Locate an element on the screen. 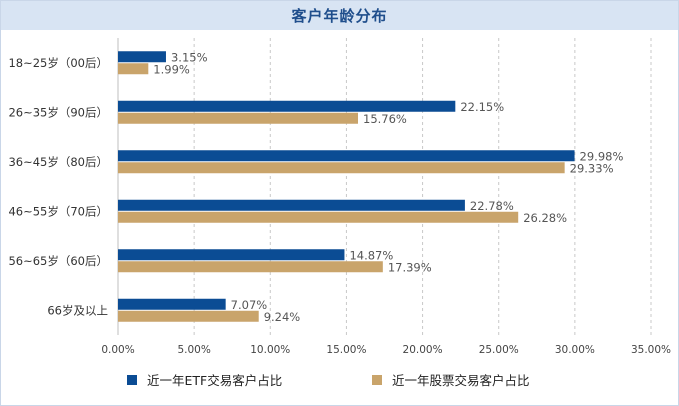 Image resolution: width=679 pixels, height=406 pixels. x-tick-label: 0.00% is located at coordinates (117, 350).